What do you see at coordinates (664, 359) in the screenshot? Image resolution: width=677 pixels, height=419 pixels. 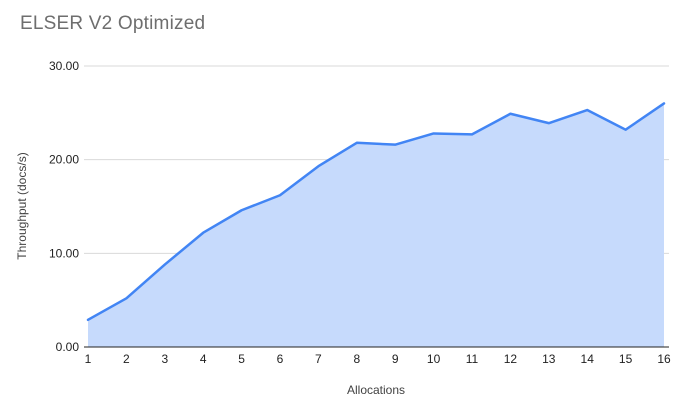 I see `x-tick-label: 16` at bounding box center [664, 359].